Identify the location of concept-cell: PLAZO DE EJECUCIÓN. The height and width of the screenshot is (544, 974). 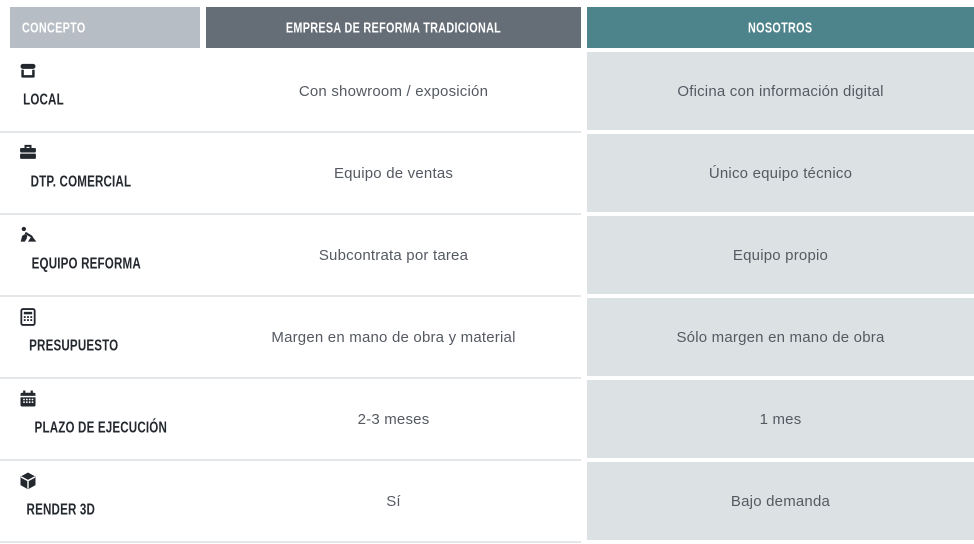
(100, 419).